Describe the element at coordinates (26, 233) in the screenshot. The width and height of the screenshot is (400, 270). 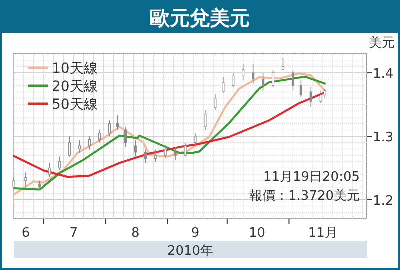
I see `x-tick-label: 6` at that location.